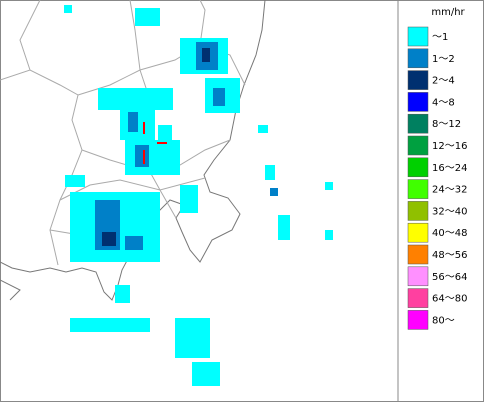  I want to click on legend-label: 40～48, so click(449, 233).